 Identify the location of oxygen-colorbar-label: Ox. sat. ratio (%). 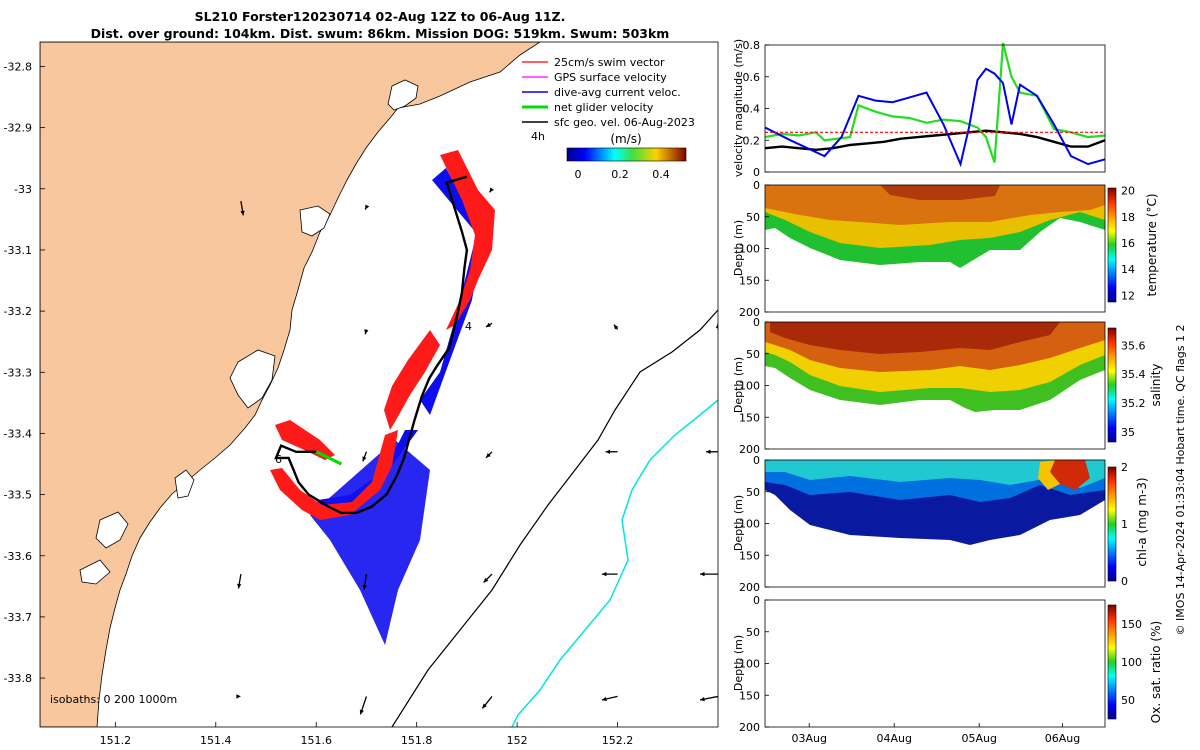
(1156, 672).